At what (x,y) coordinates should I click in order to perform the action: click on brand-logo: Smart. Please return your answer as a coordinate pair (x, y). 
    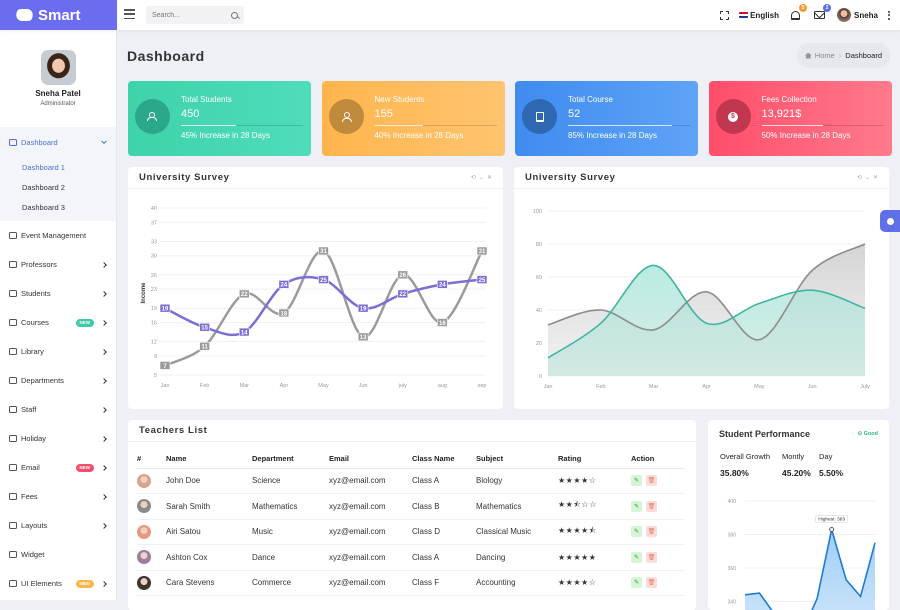
    Looking at the image, I should click on (58, 15).